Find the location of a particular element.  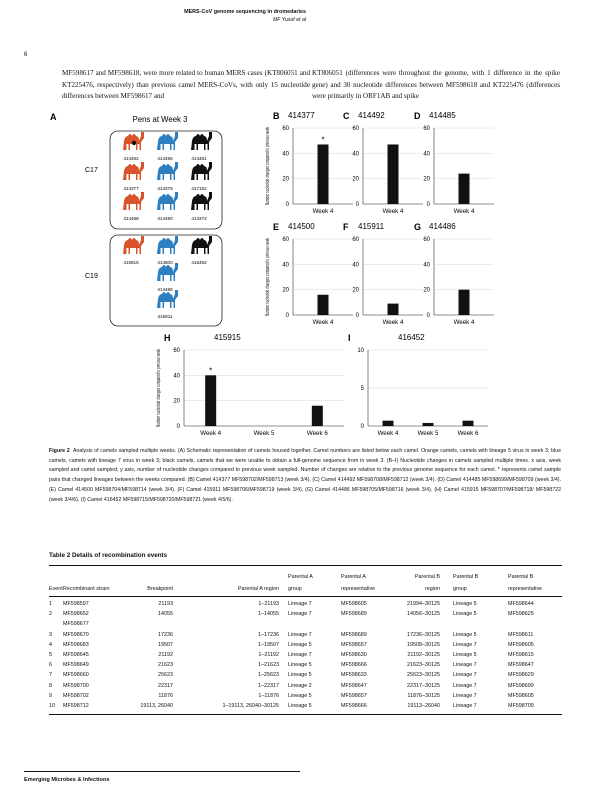

table-cell: 1–22317 is located at coordinates (268, 685).